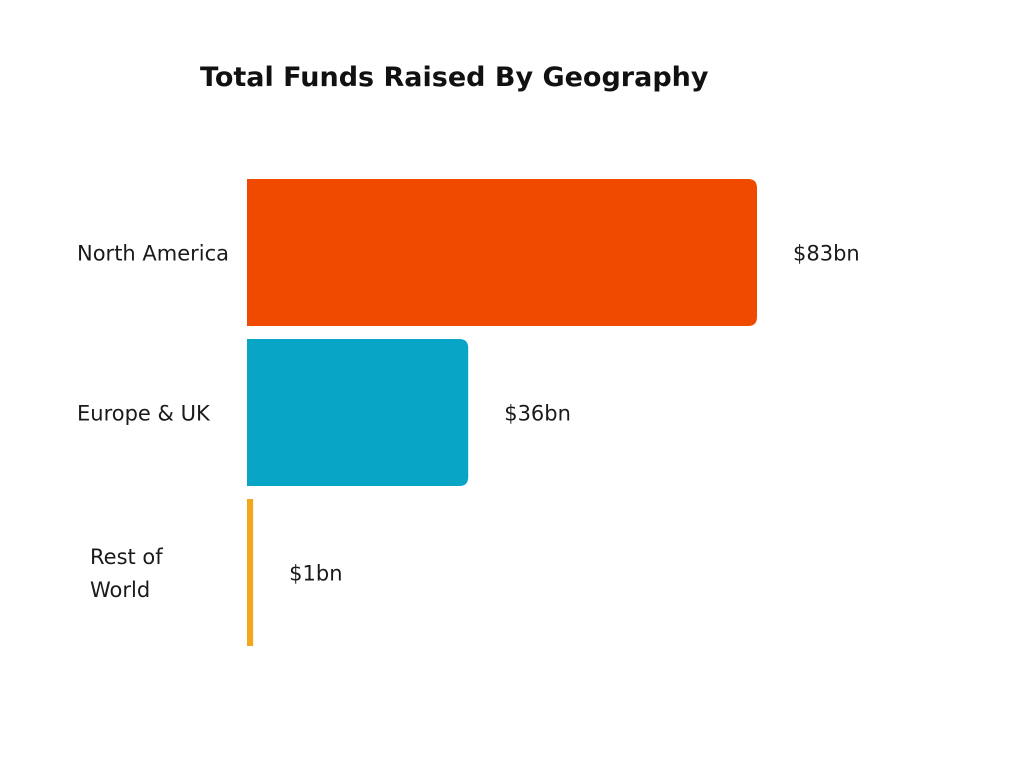 Image resolution: width=1024 pixels, height=768 pixels. I want to click on value-label-europe-uk: $36bn, so click(537, 414).